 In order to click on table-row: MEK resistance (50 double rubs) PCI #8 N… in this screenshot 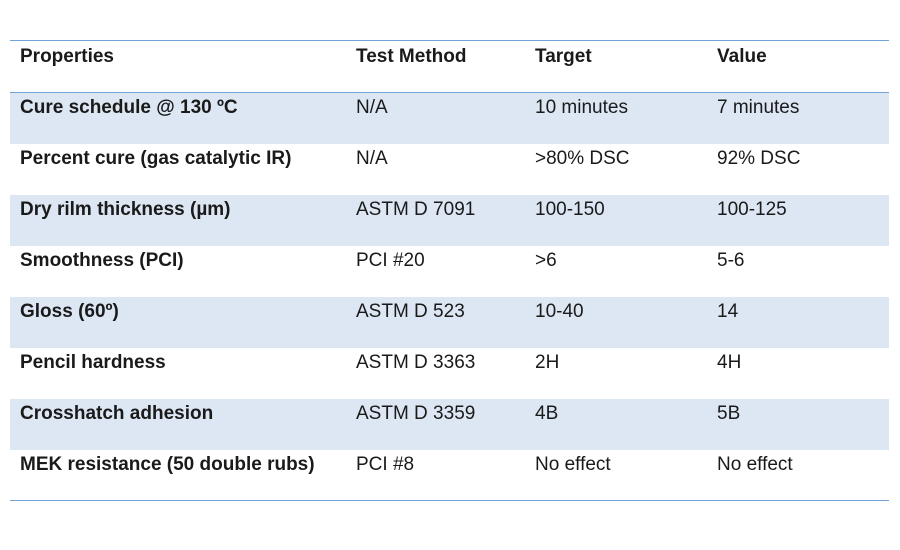, I will do `click(449, 475)`.